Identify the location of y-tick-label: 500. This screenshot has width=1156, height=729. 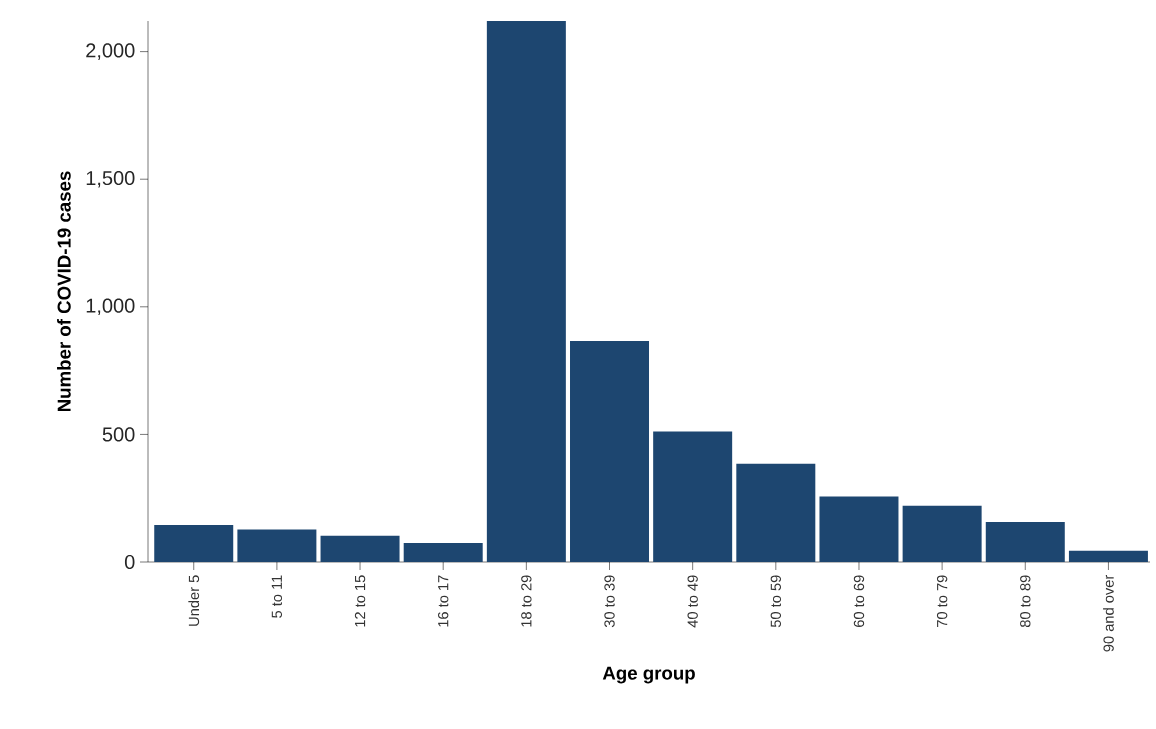
(118, 434).